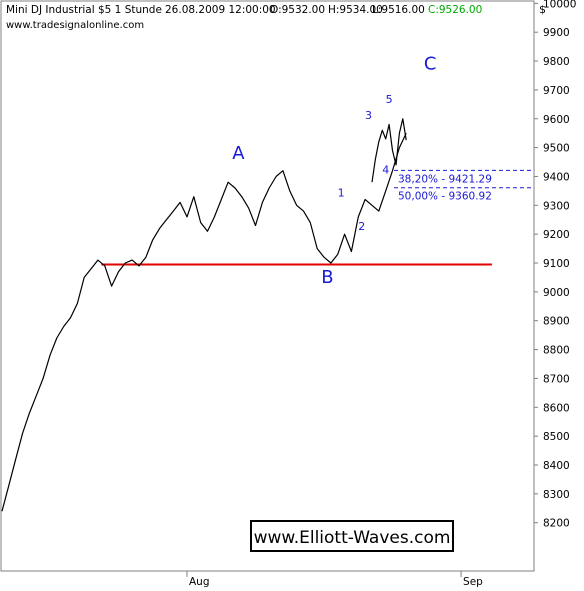  What do you see at coordinates (334, 171) in the screenshot?
I see `wave-labels: A B C 1 2 3 4 5` at bounding box center [334, 171].